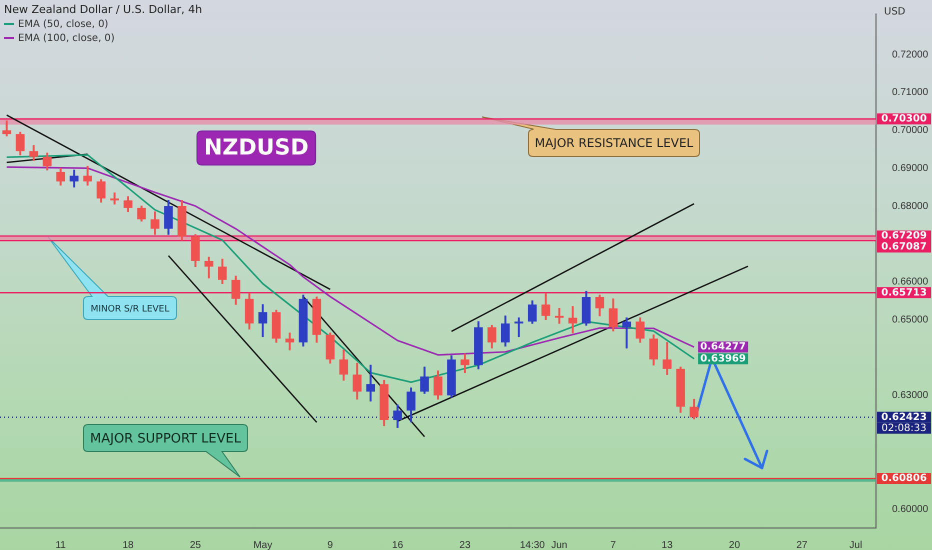 This screenshot has width=932, height=550. I want to click on legend-label: EMA (100, close, 0), so click(66, 38).